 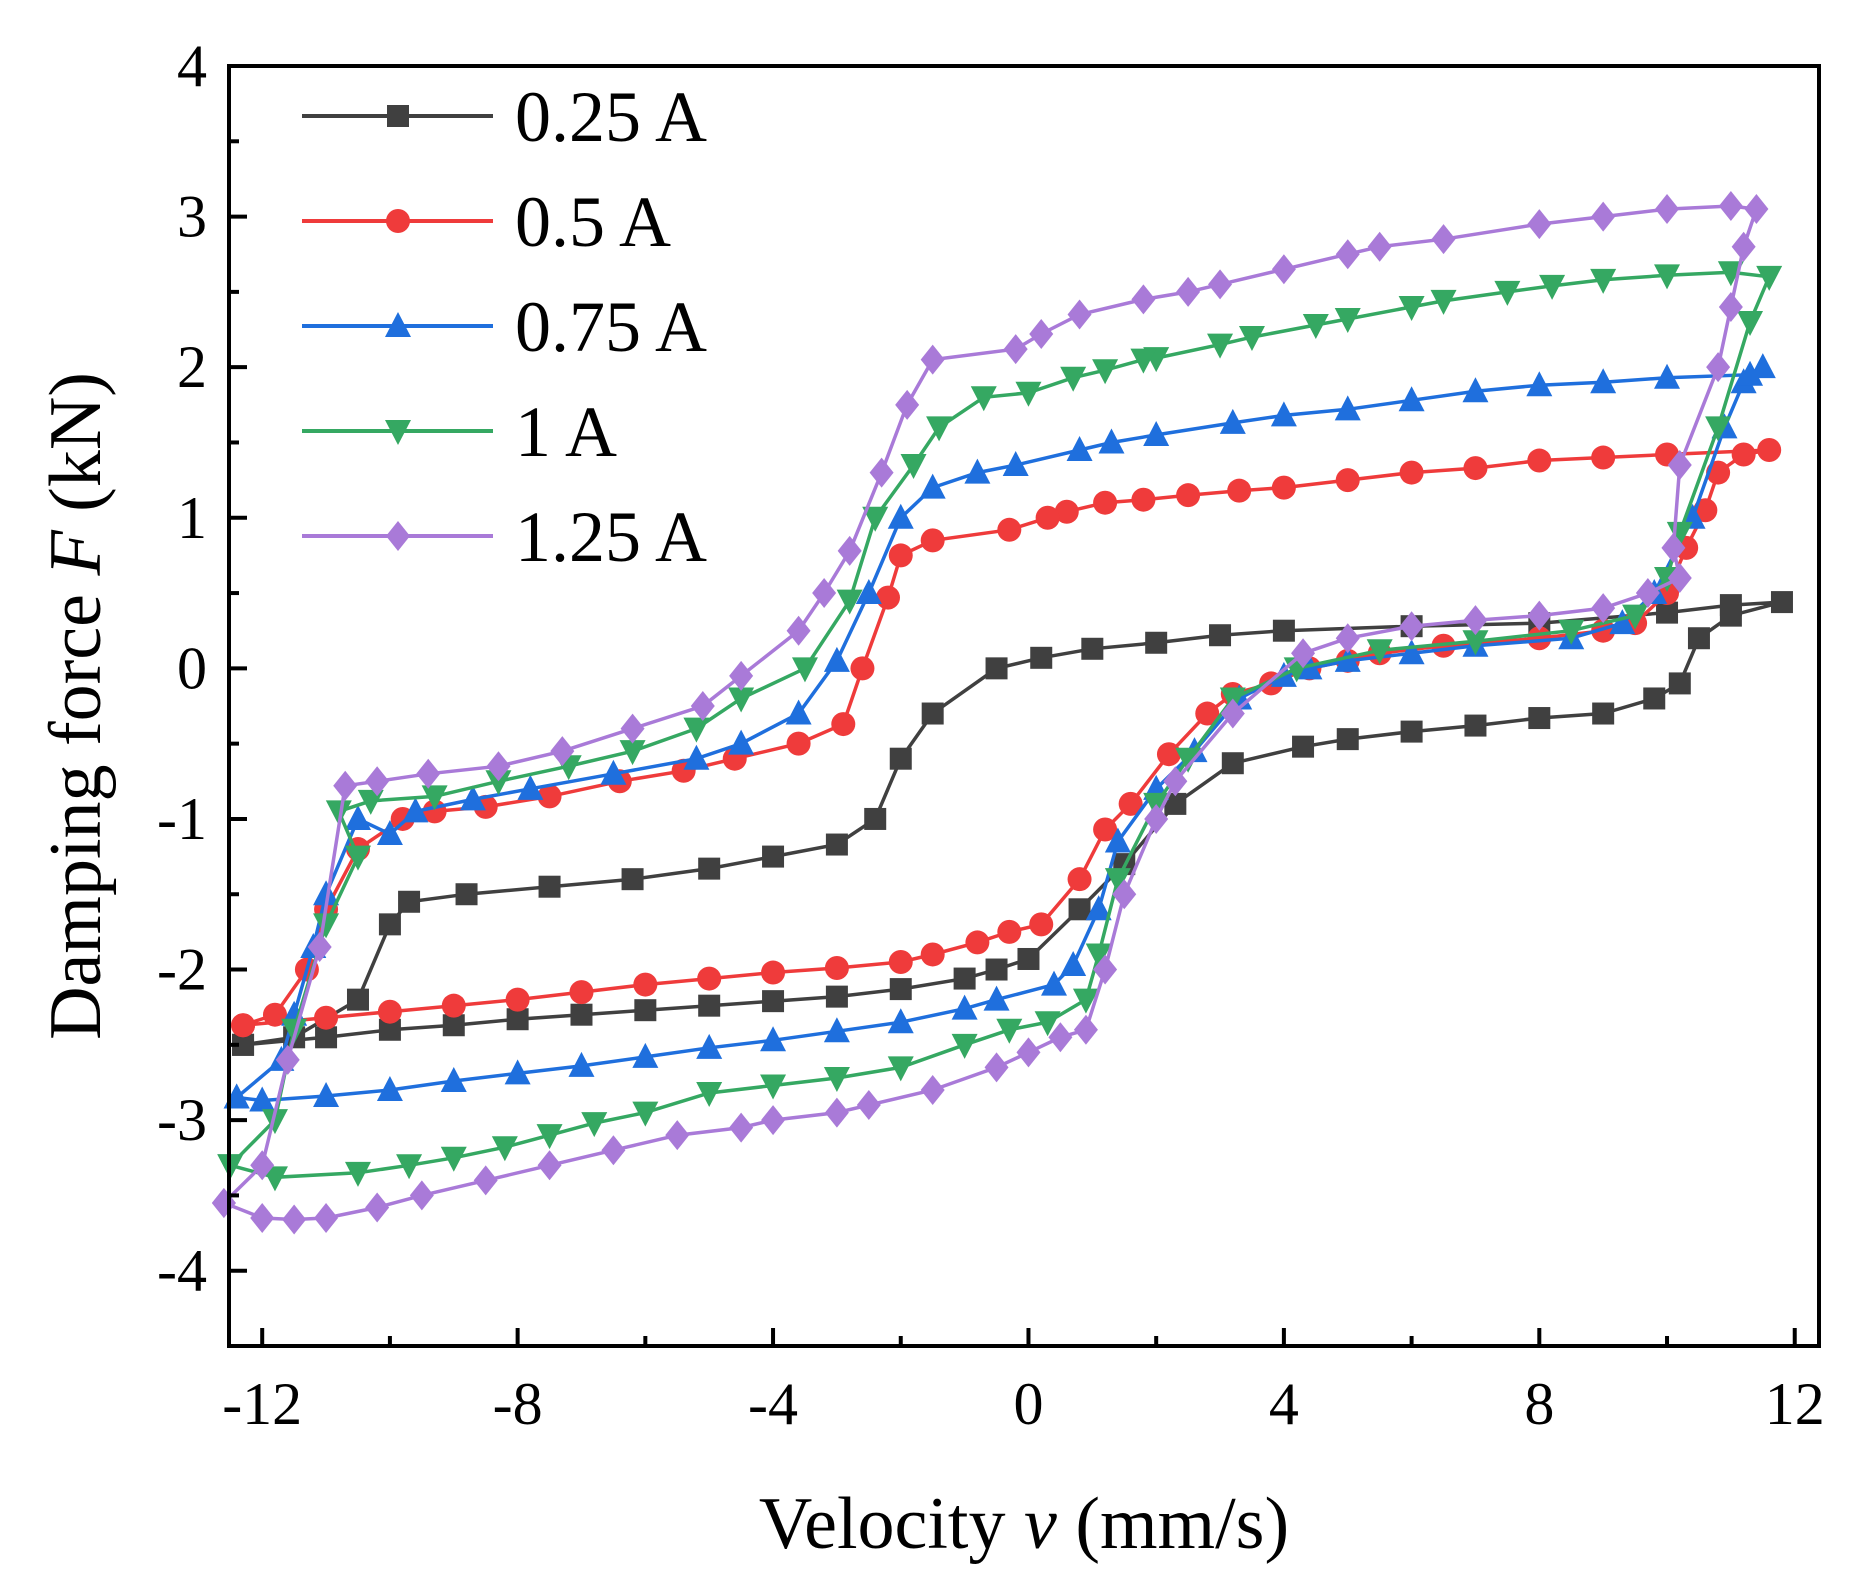 I want to click on legend-entry: 0.25 A, so click(x=504, y=117).